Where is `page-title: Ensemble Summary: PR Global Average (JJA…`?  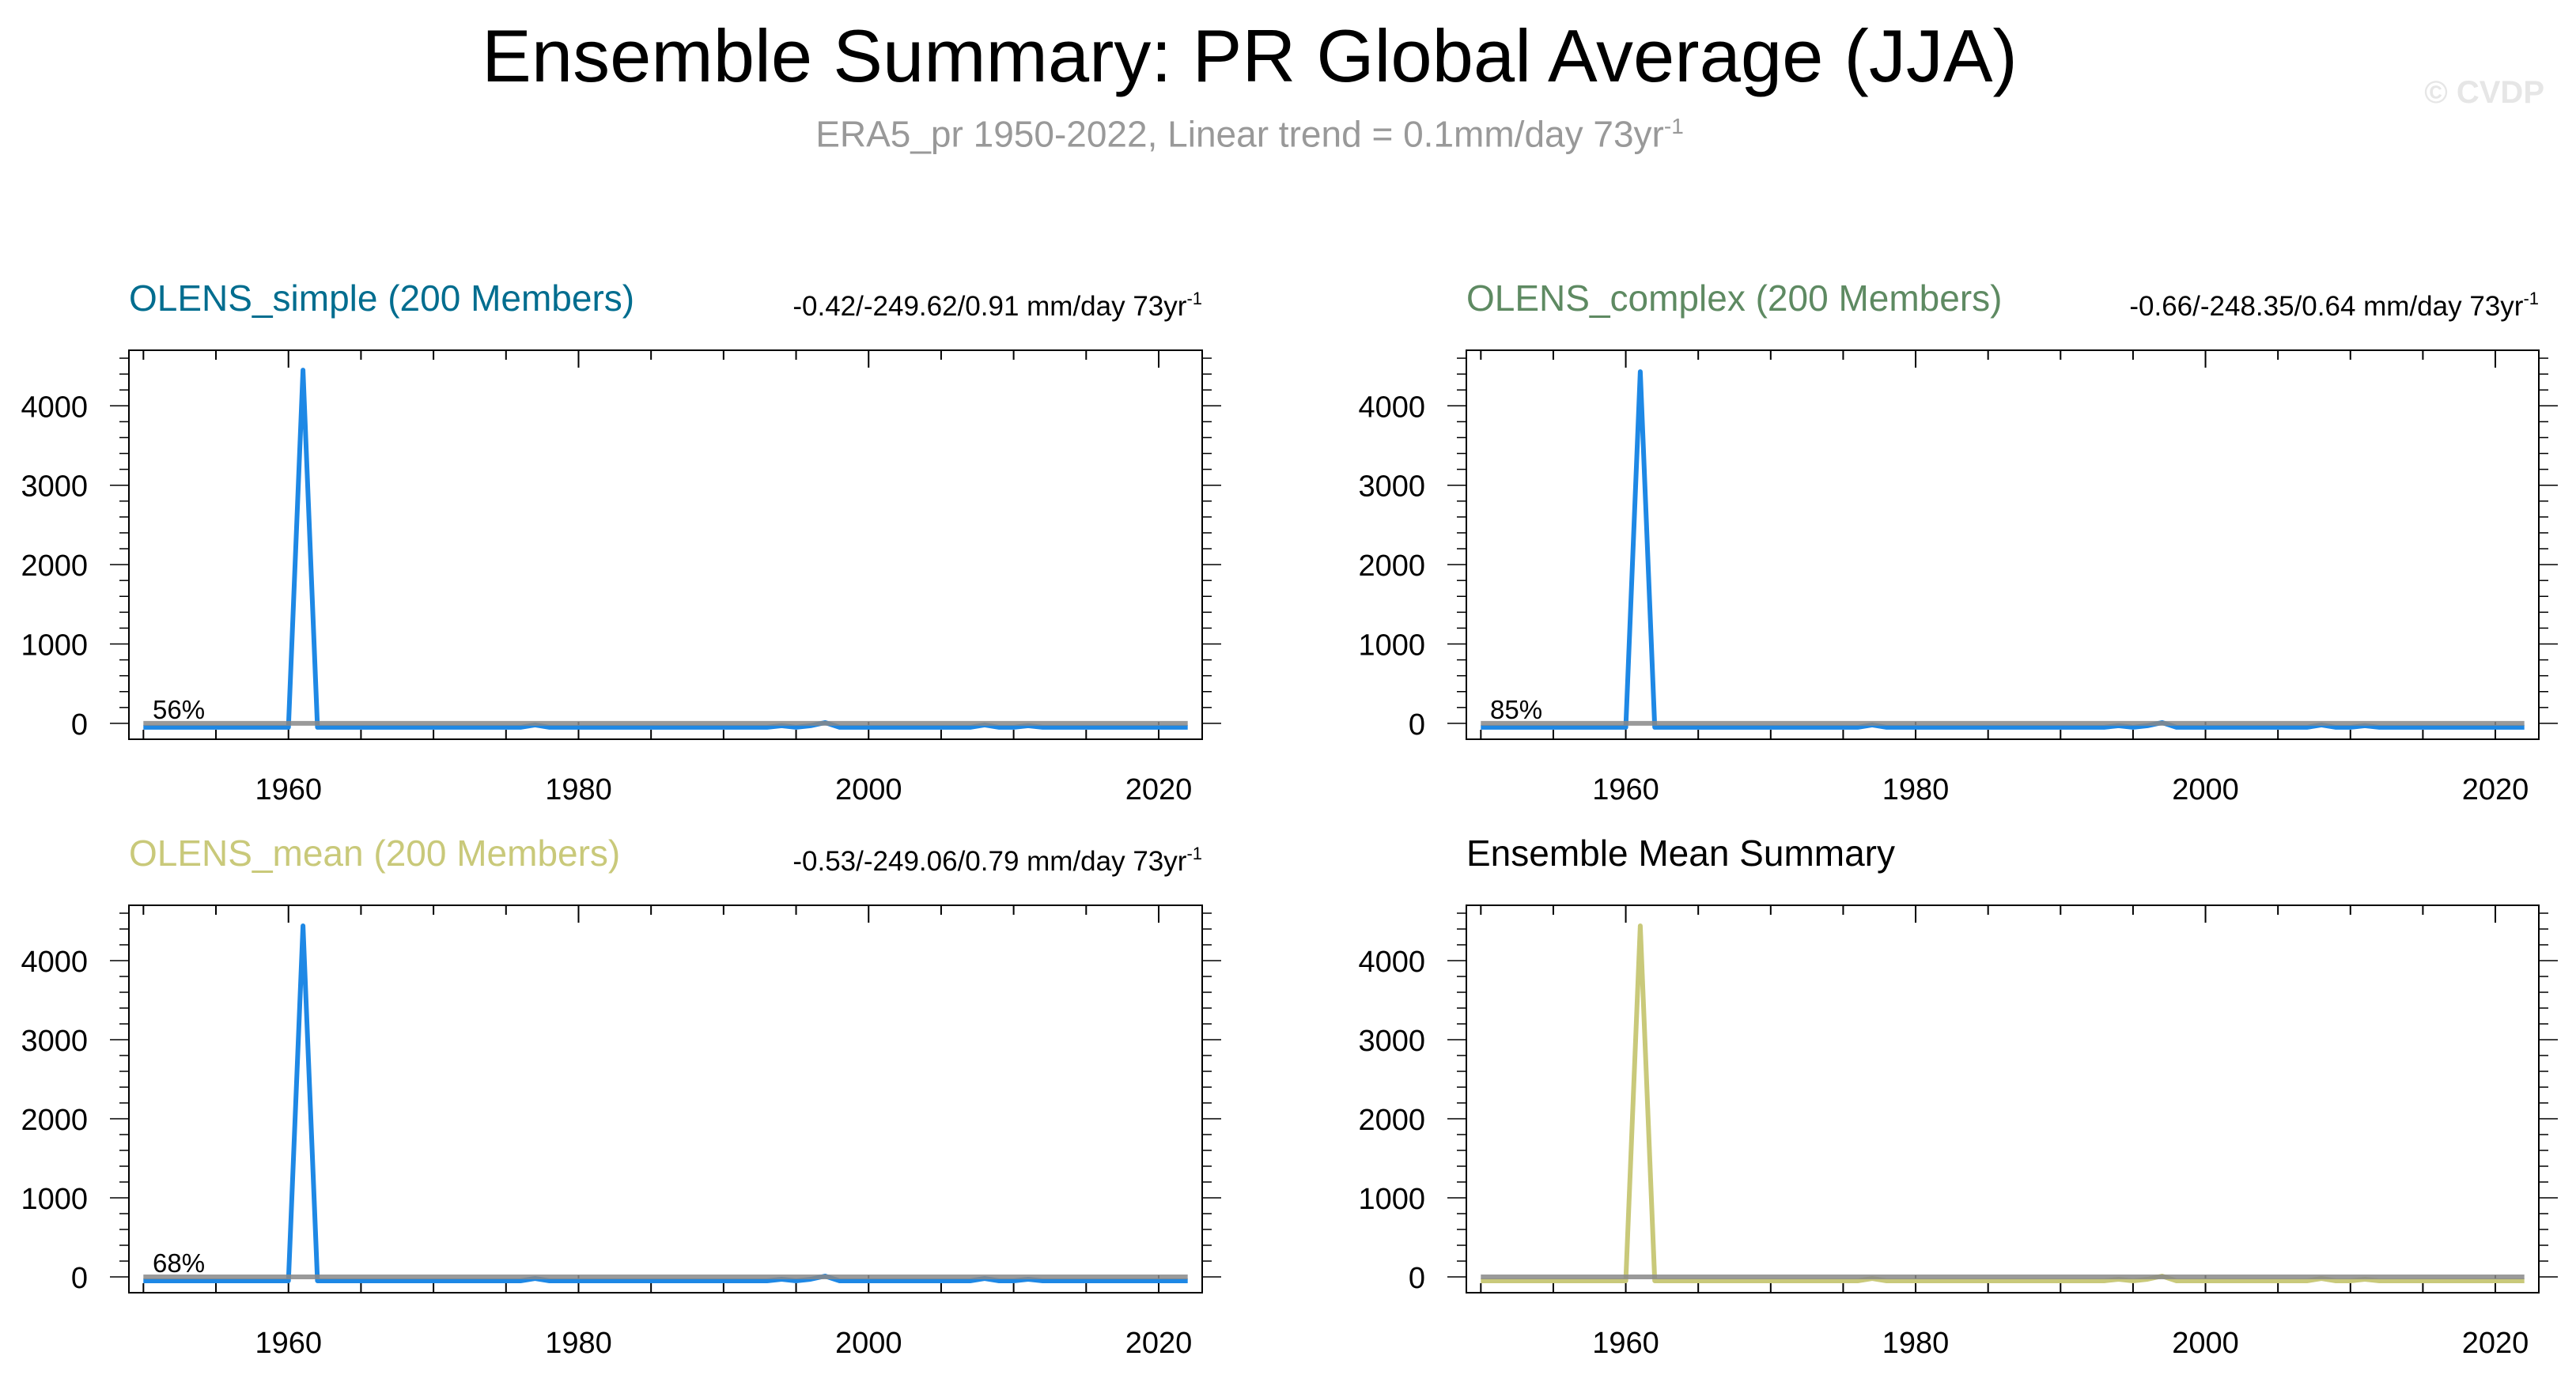
page-title: Ensemble Summary: PR Global Average (JJA… is located at coordinates (1250, 56).